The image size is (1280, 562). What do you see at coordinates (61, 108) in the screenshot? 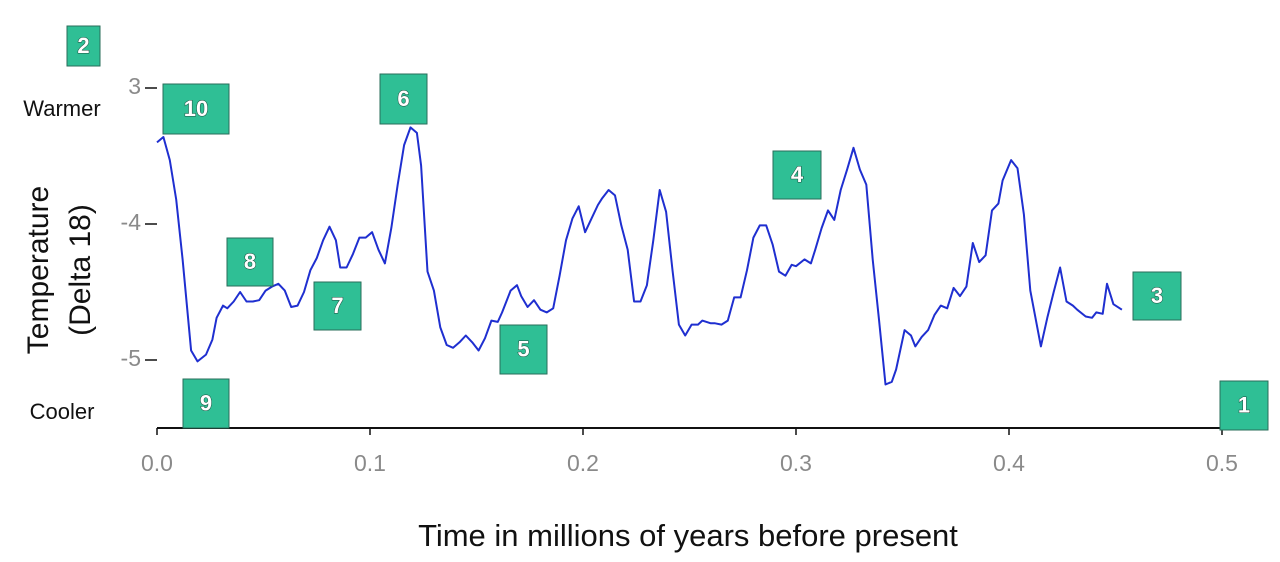
I see `warm-label: Warmer` at bounding box center [61, 108].